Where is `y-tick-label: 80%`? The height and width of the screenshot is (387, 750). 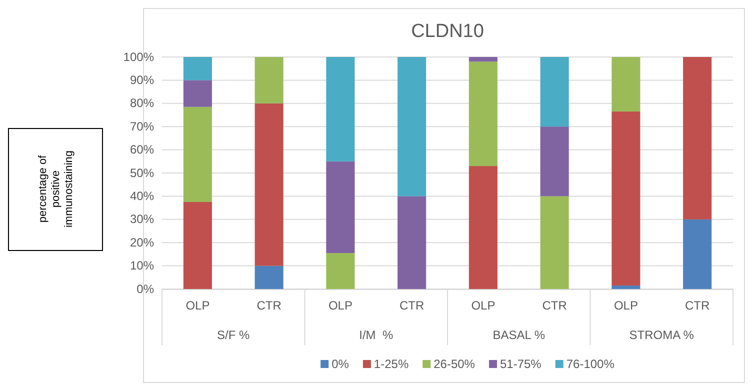 y-tick-label: 80% is located at coordinates (142, 103).